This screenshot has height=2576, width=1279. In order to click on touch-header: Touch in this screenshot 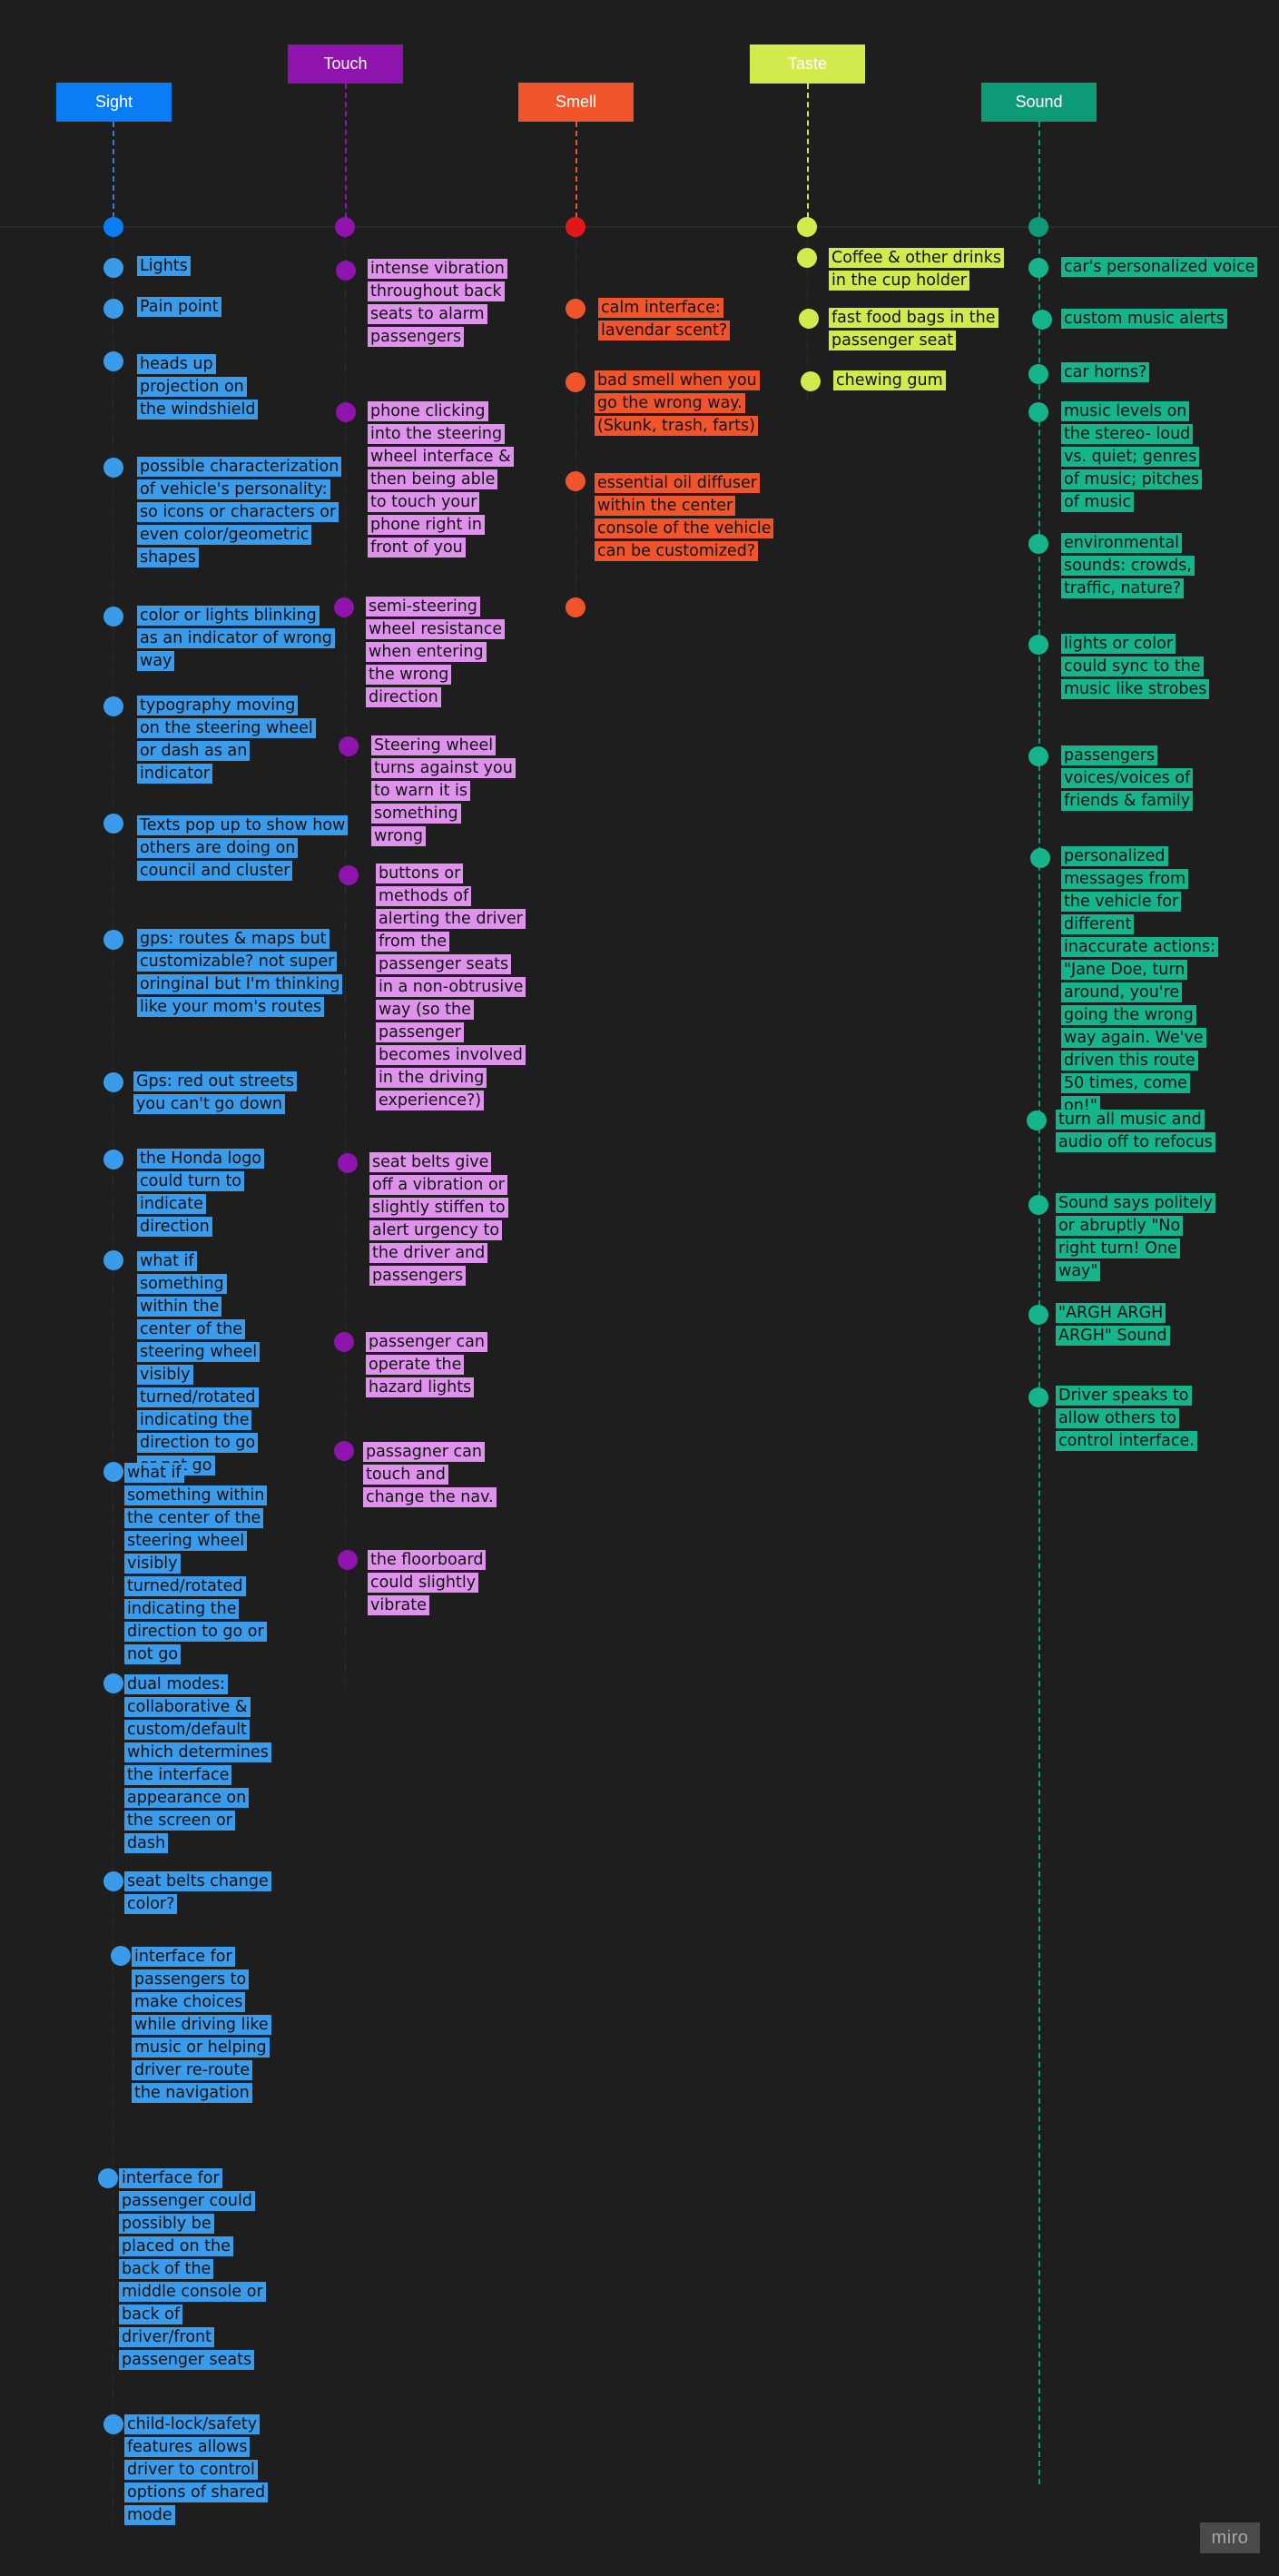, I will do `click(345, 64)`.